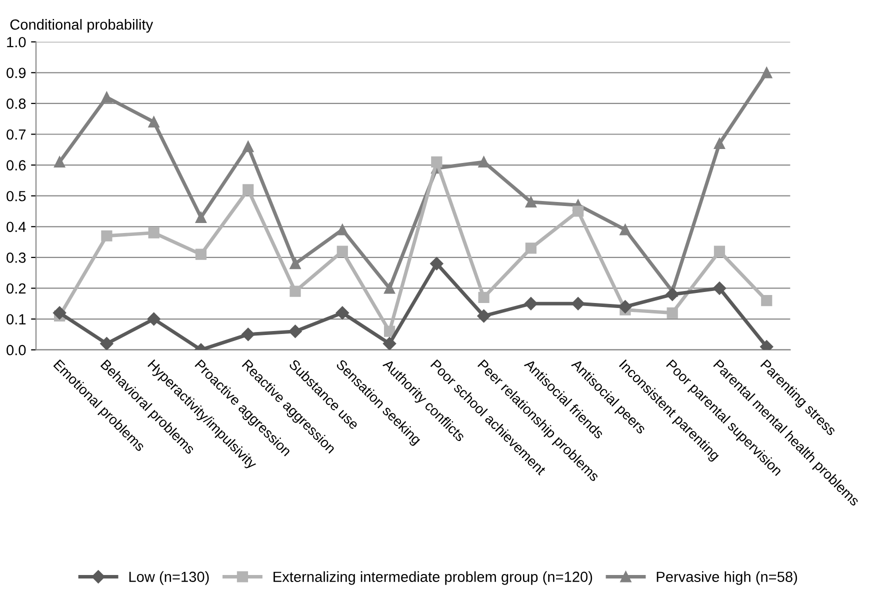 Image resolution: width=878 pixels, height=598 pixels. What do you see at coordinates (16, 42) in the screenshot?
I see `y-tick-label: 1.0` at bounding box center [16, 42].